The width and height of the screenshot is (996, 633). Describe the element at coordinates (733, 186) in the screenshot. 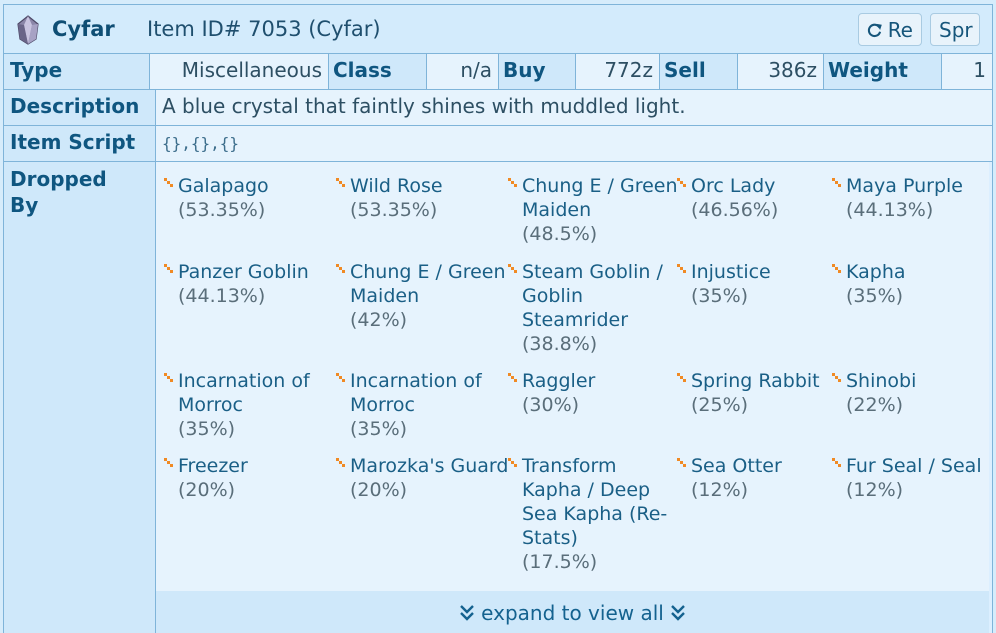

I see `monster-name-link: Orc Lady` at that location.